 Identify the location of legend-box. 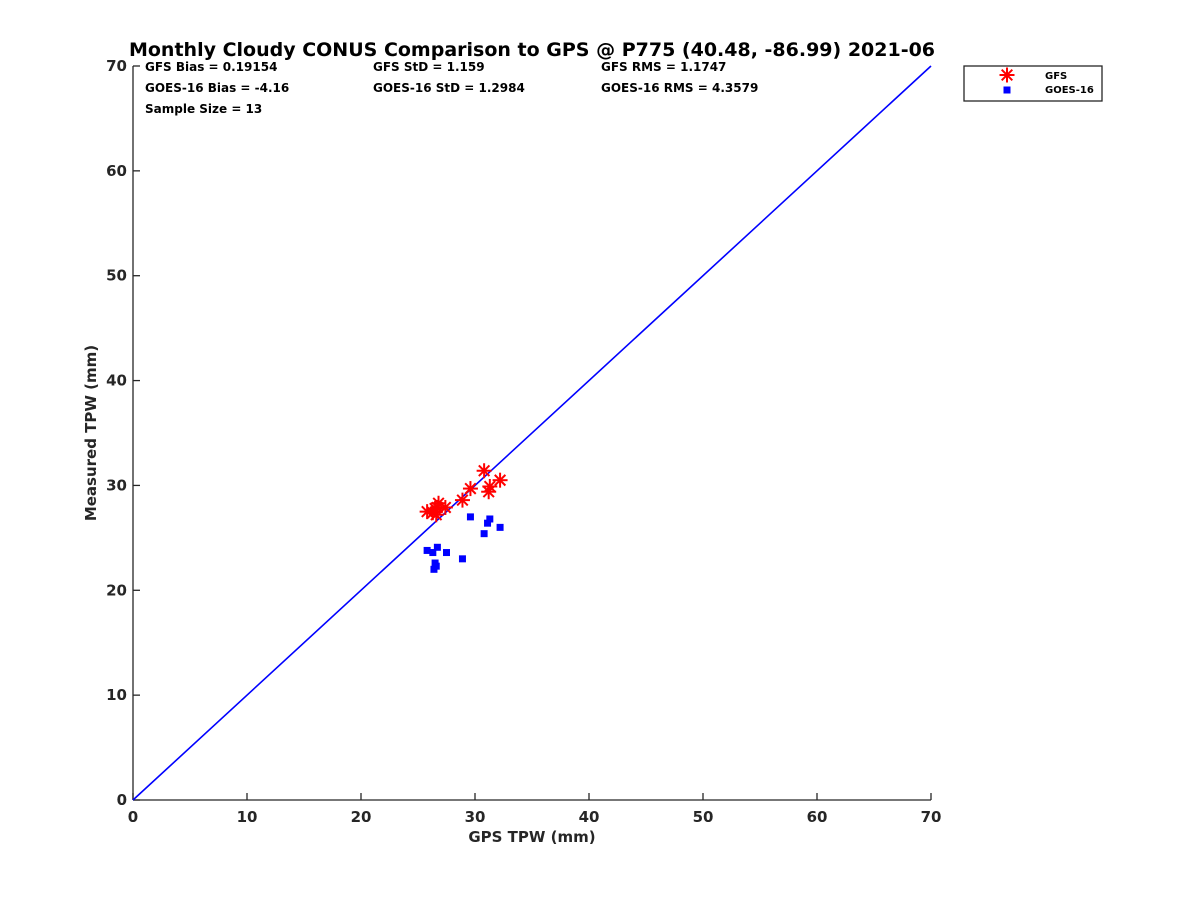
(1033, 83).